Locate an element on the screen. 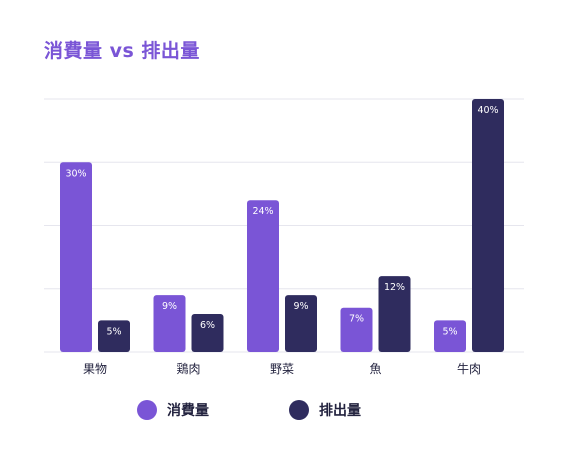 The width and height of the screenshot is (568, 464). data-label: 30% is located at coordinates (75, 173).